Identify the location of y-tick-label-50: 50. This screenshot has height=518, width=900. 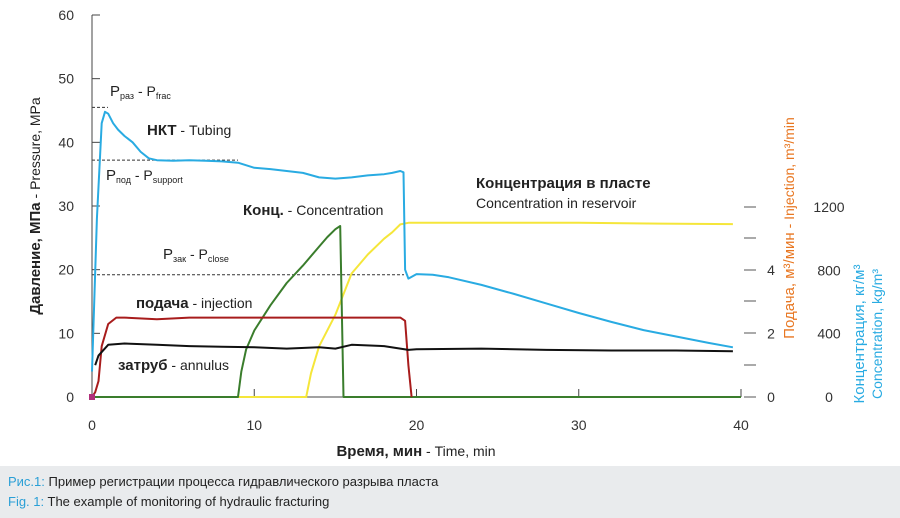
(66, 79).